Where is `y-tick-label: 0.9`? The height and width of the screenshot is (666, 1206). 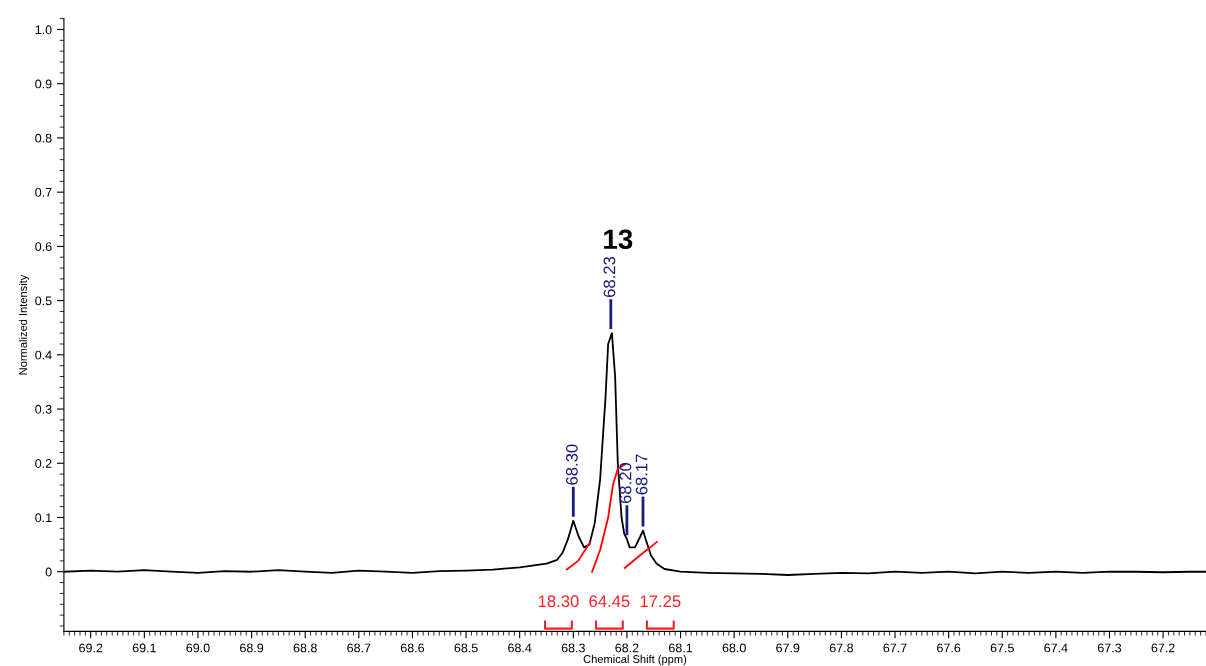
y-tick-label: 0.9 is located at coordinates (43, 84).